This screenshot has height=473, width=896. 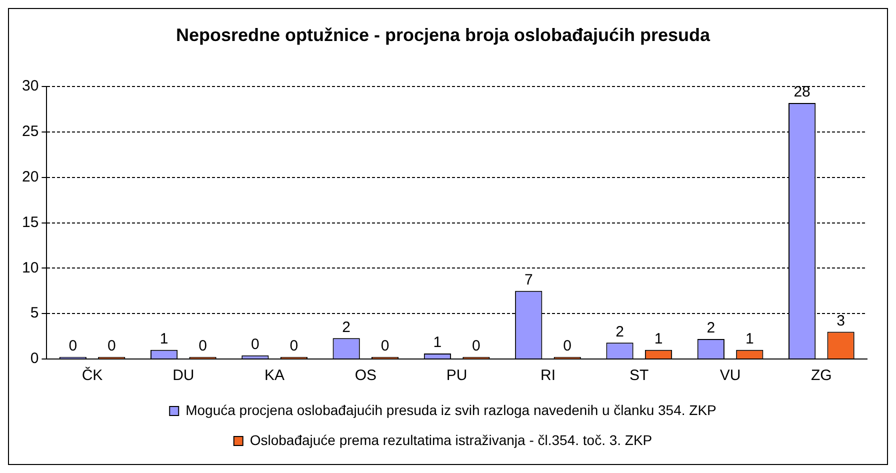 What do you see at coordinates (840, 321) in the screenshot?
I see `data-label: 3` at bounding box center [840, 321].